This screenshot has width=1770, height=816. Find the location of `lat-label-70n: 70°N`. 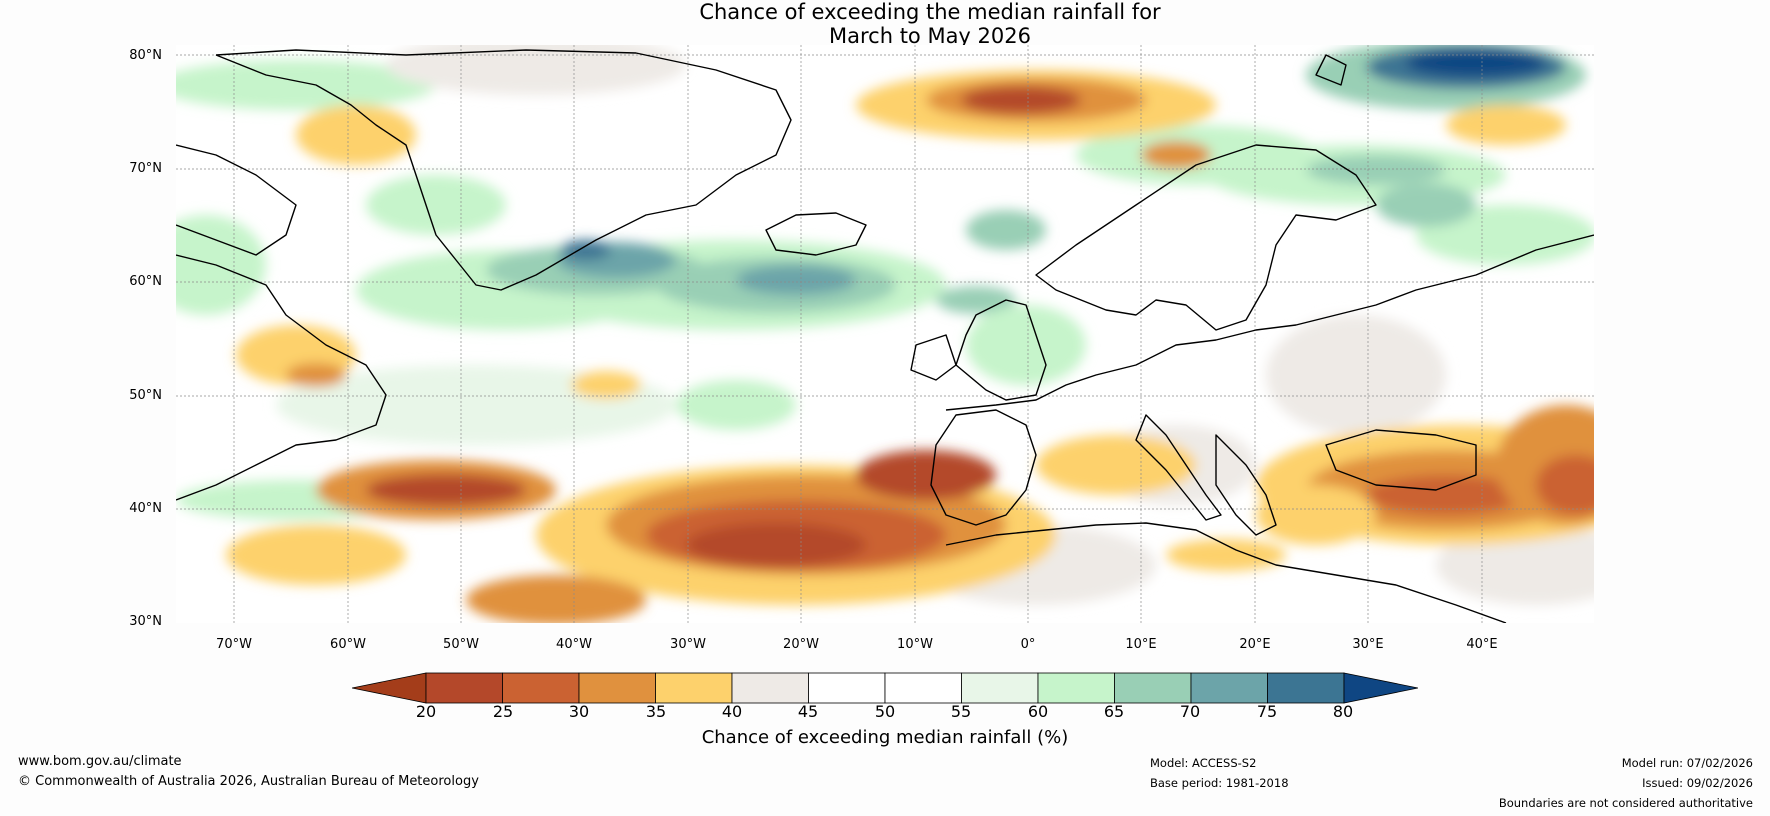

lat-label-70n: 70°N is located at coordinates (145, 168).